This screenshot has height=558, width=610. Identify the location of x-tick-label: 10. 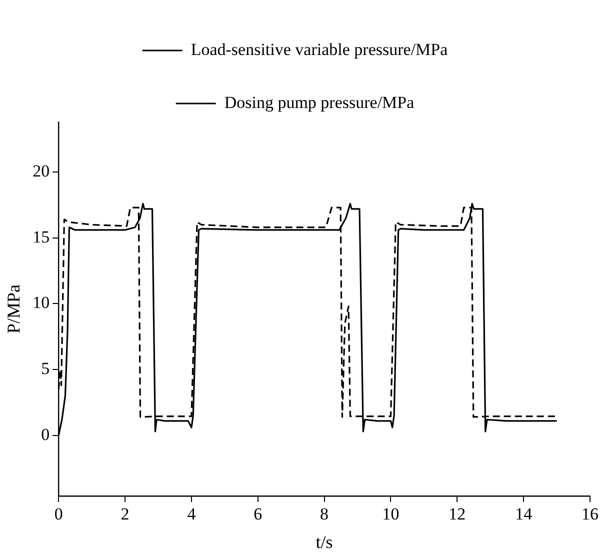
(391, 514).